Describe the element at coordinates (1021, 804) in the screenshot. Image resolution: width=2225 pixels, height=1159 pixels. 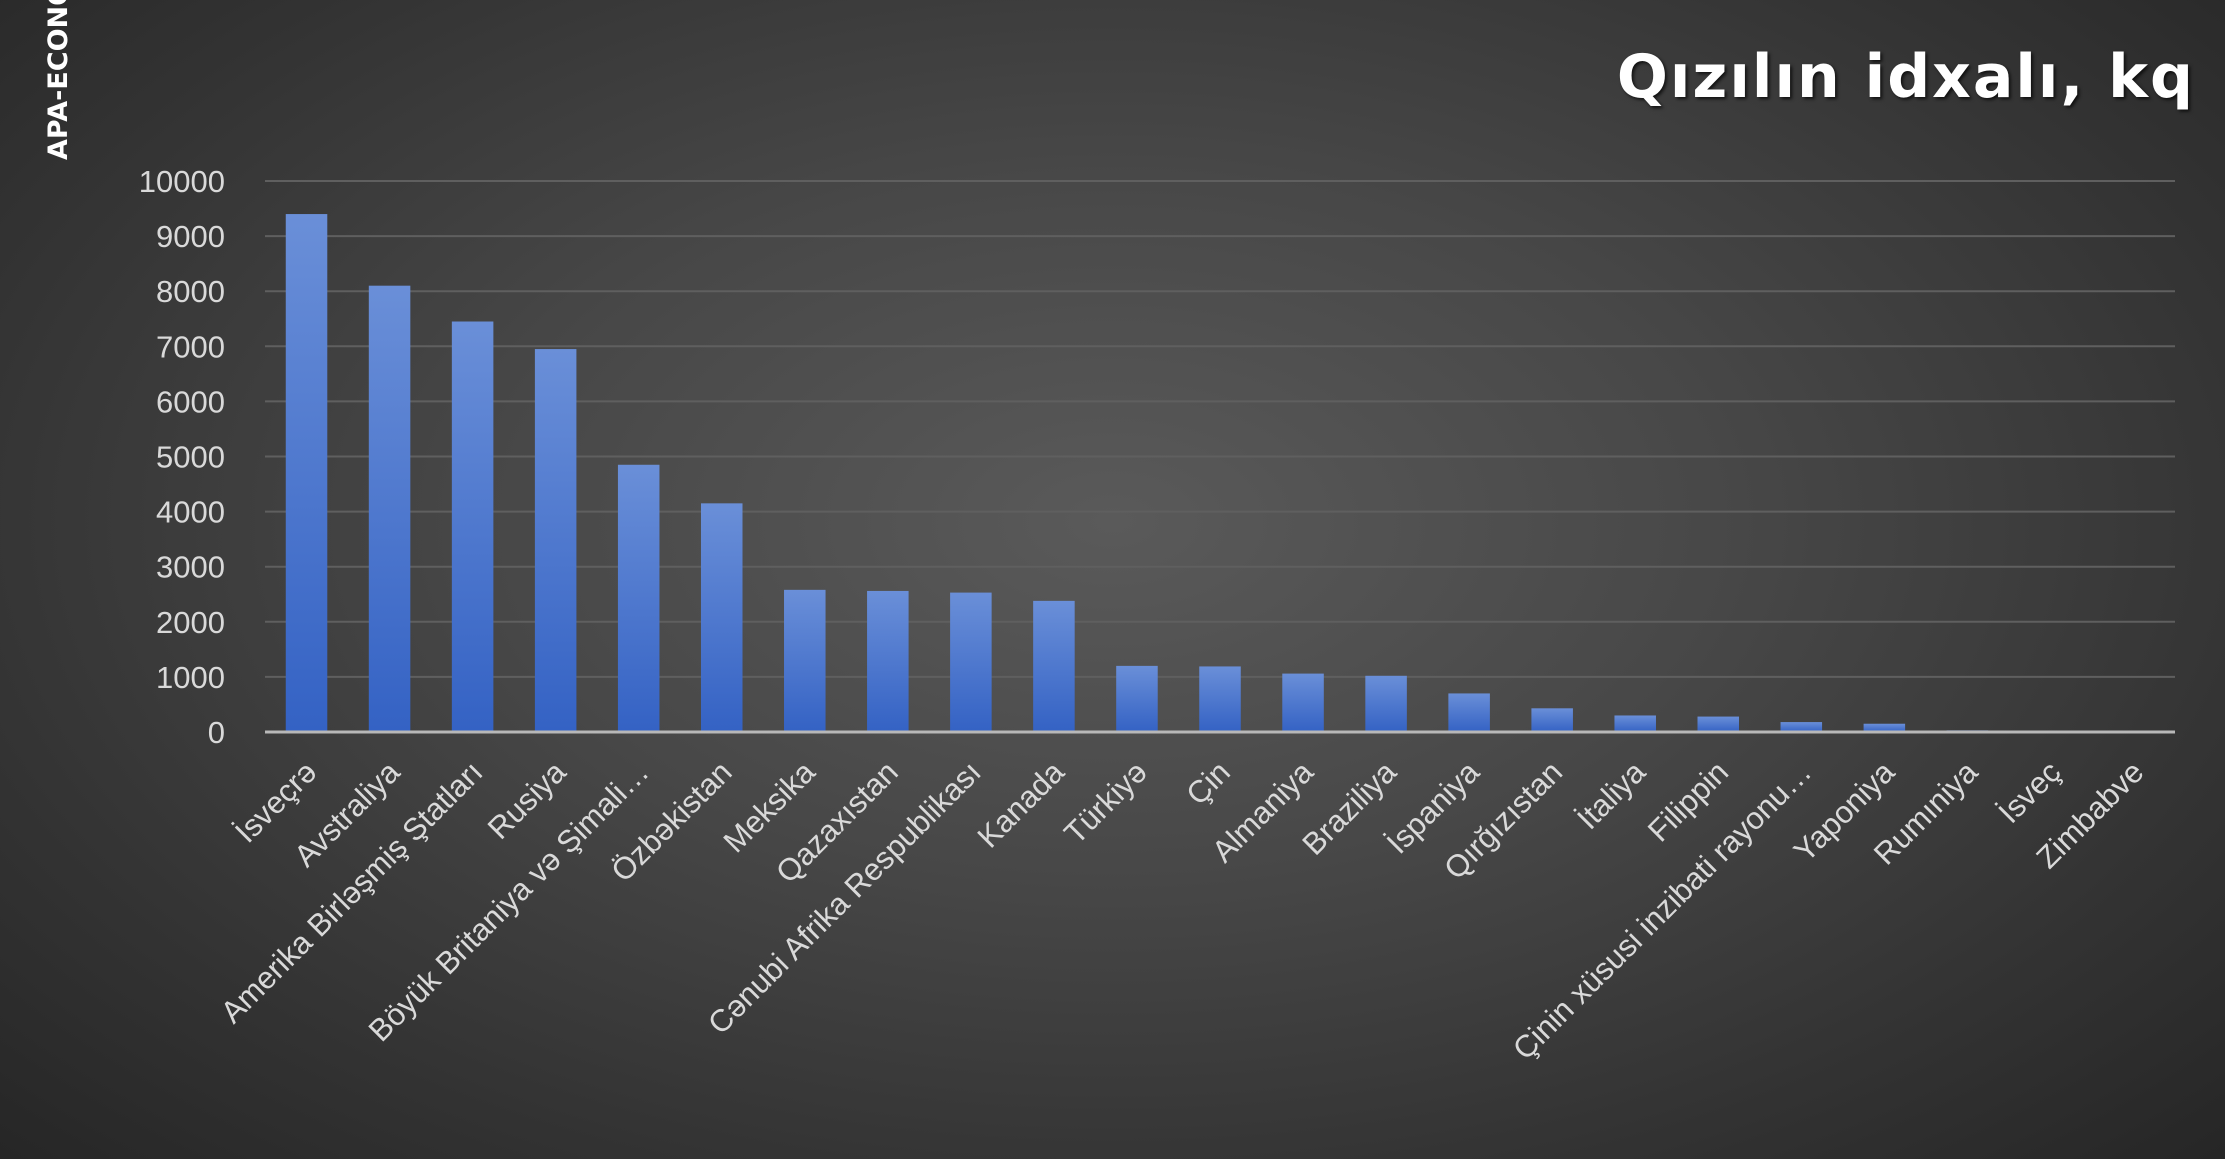
I see `x-tick-label: Kanada` at that location.